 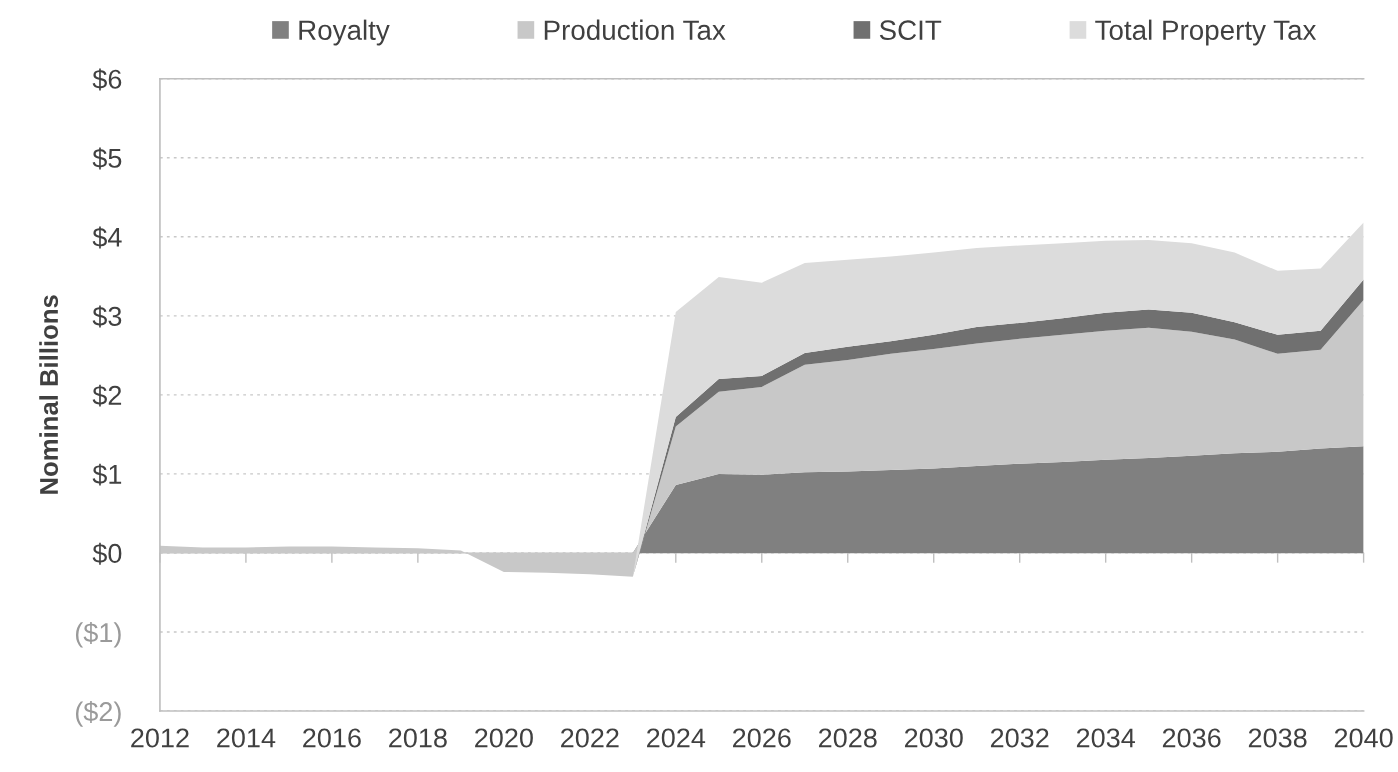 What do you see at coordinates (107, 395) in the screenshot?
I see `y-tick-label: $2` at bounding box center [107, 395].